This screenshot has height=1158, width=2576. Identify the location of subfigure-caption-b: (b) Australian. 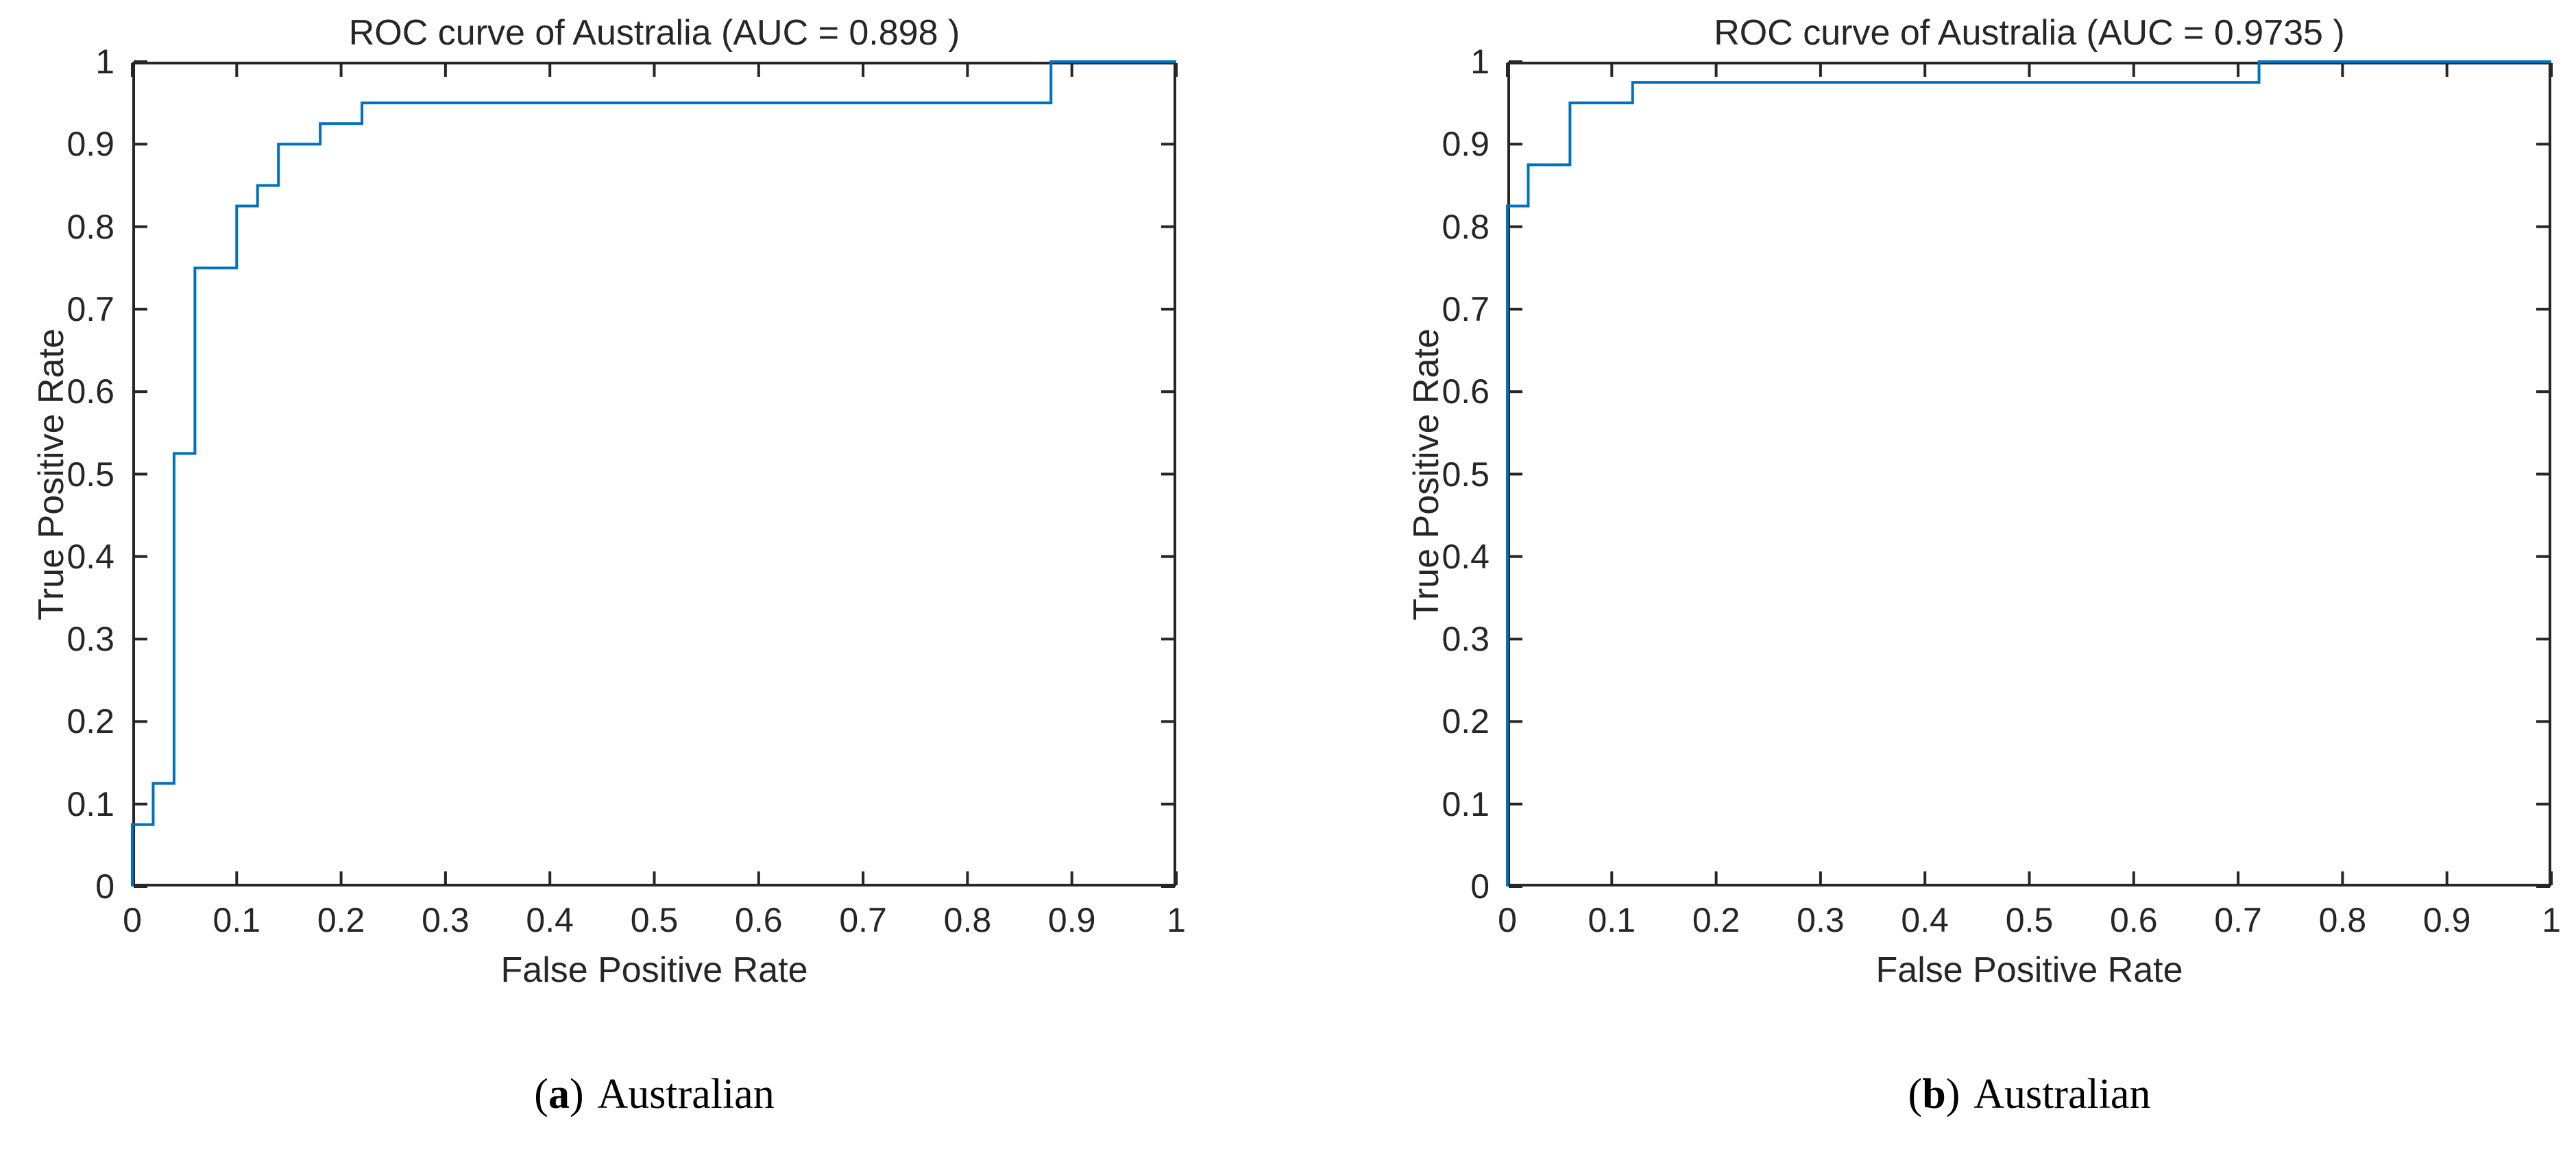
(2029, 1094).